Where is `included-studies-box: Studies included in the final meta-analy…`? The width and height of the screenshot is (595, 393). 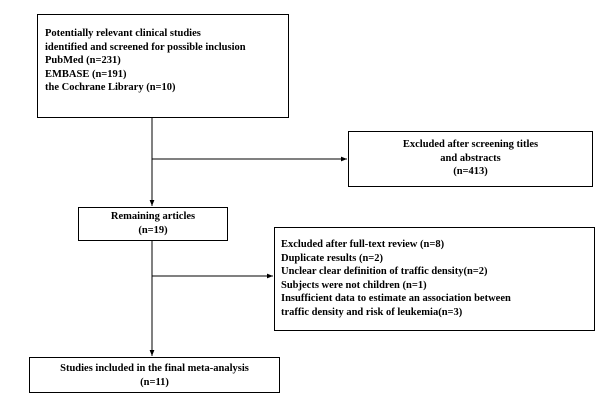 included-studies-box: Studies included in the final meta-analy… is located at coordinates (154, 375).